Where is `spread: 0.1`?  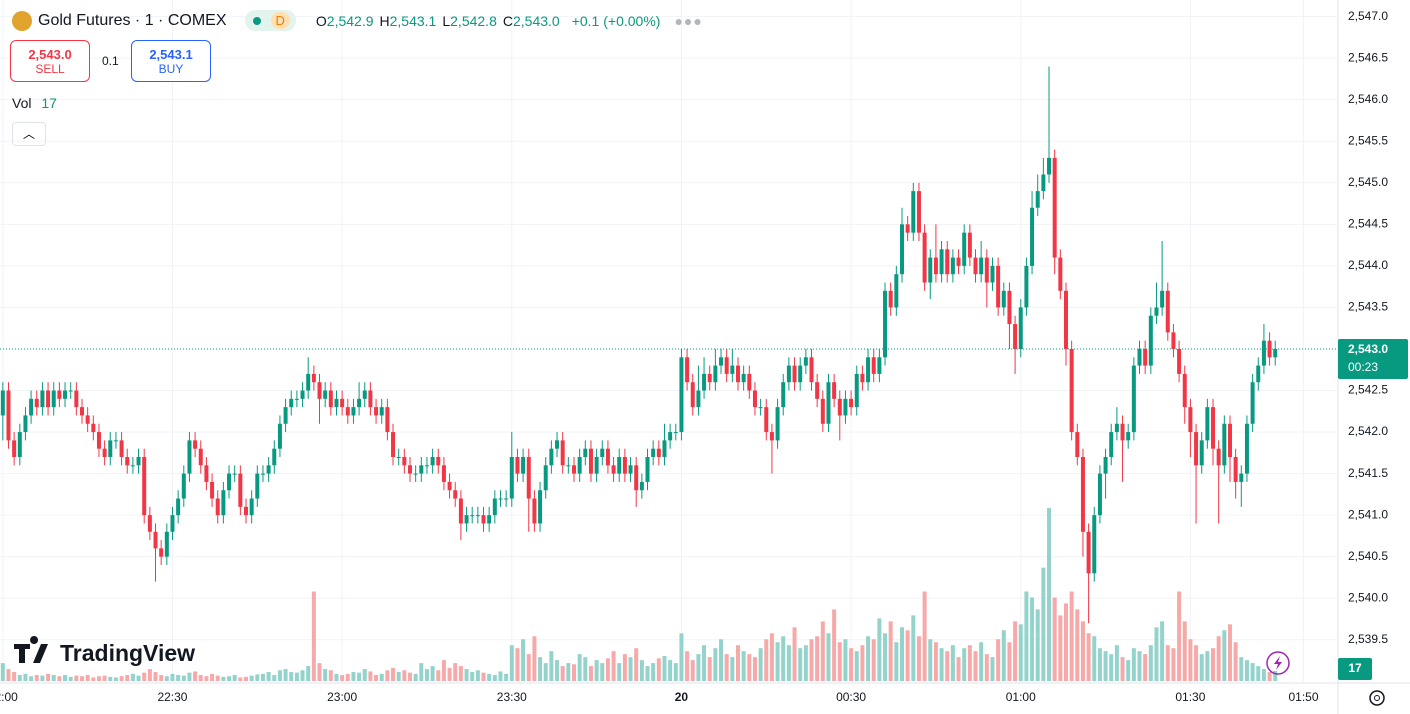 spread: 0.1 is located at coordinates (110, 61).